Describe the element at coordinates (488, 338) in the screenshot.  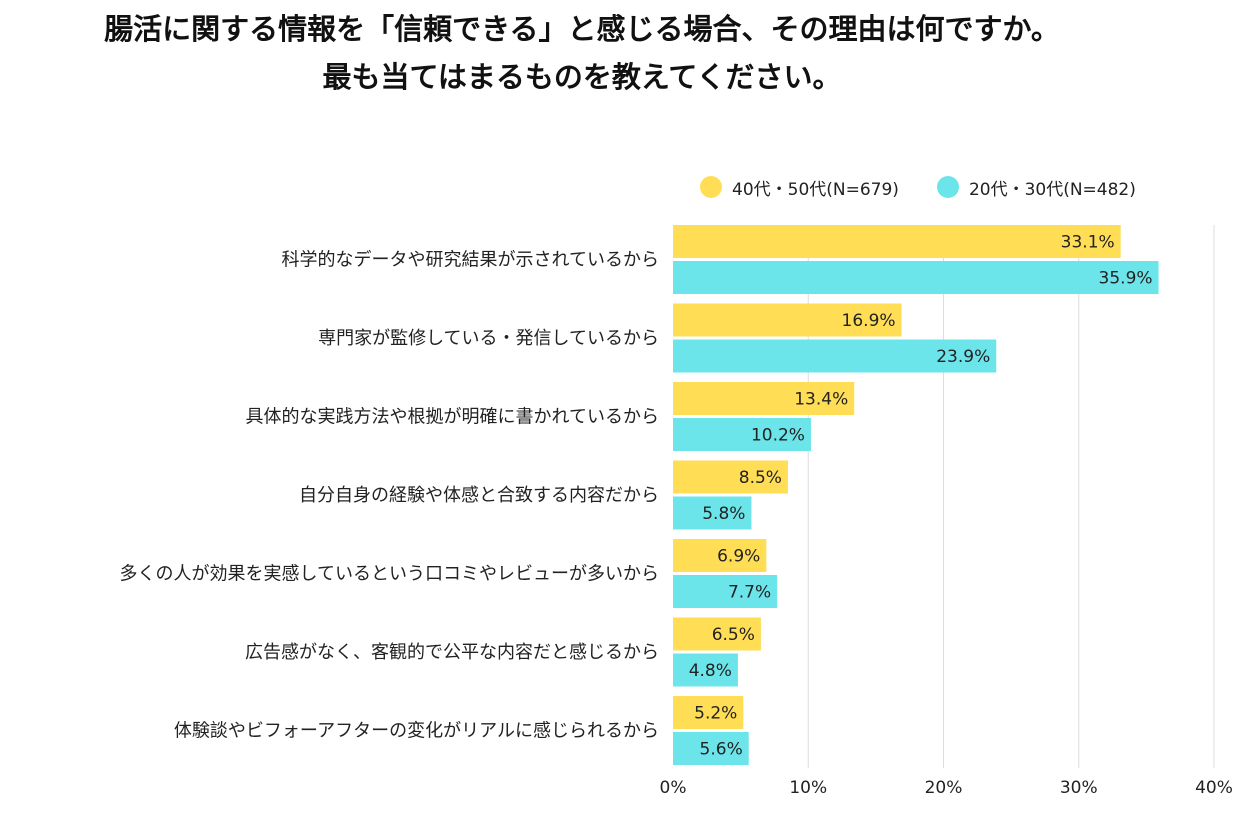
I see `category-label: 専門家が監修している・発信しているから` at that location.